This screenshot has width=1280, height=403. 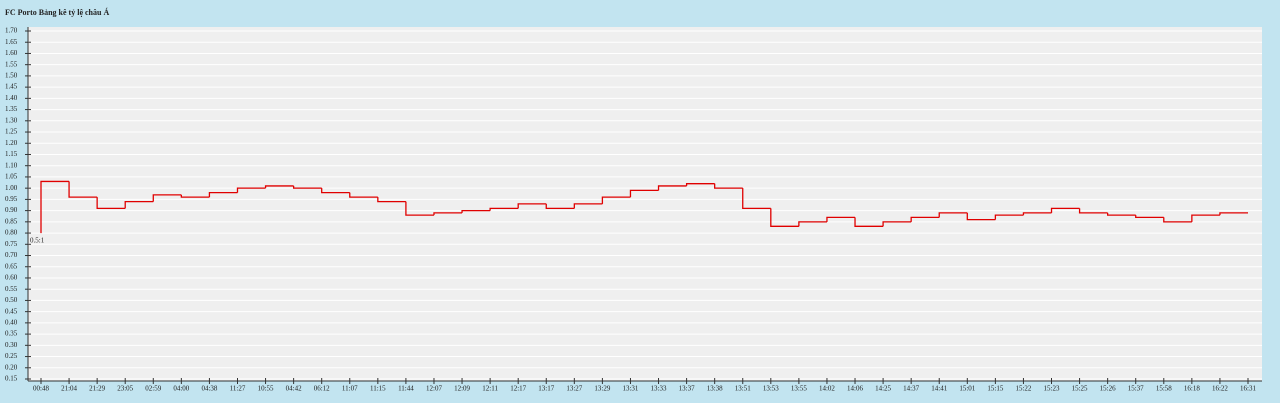 What do you see at coordinates (799, 389) in the screenshot?
I see `x-tick-label: 13:55` at bounding box center [799, 389].